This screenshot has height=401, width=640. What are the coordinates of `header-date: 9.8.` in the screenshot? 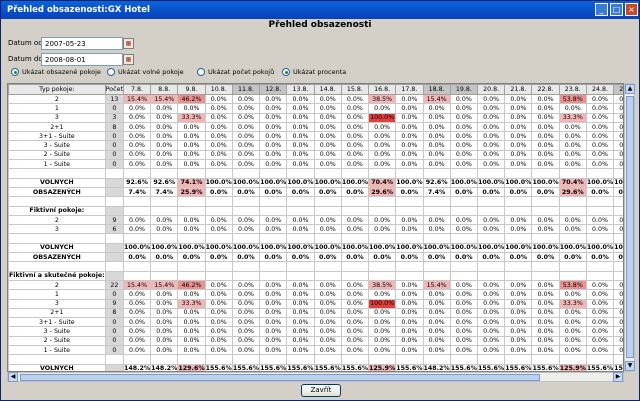 It's located at (191, 89).